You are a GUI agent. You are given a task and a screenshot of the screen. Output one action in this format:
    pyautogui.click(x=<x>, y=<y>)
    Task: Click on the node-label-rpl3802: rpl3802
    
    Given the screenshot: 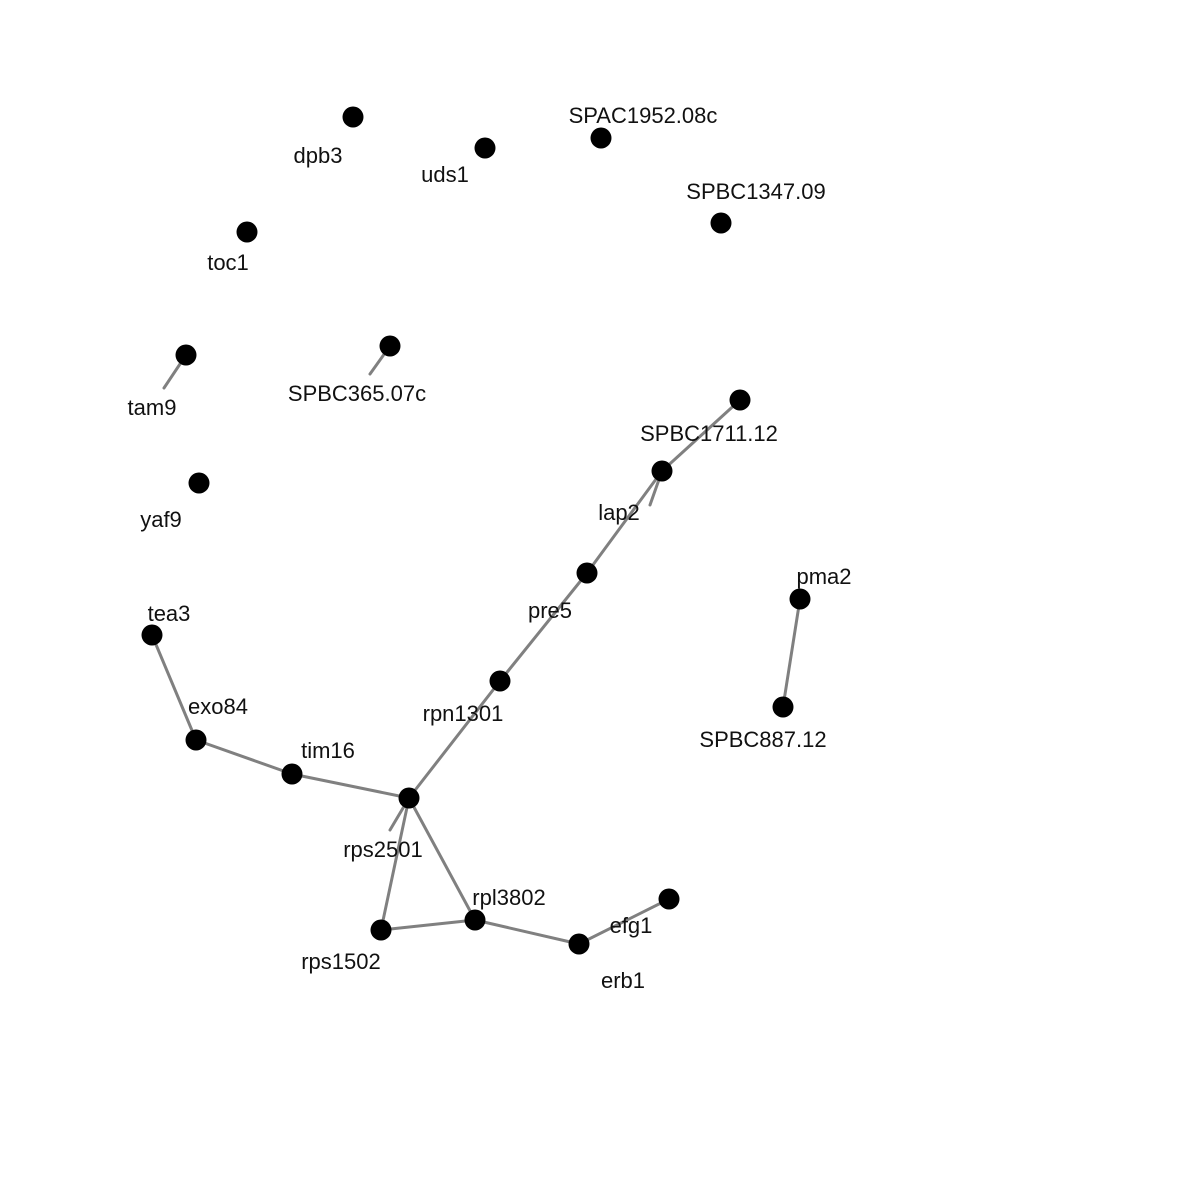 What is the action you would take?
    pyautogui.click(x=508, y=897)
    